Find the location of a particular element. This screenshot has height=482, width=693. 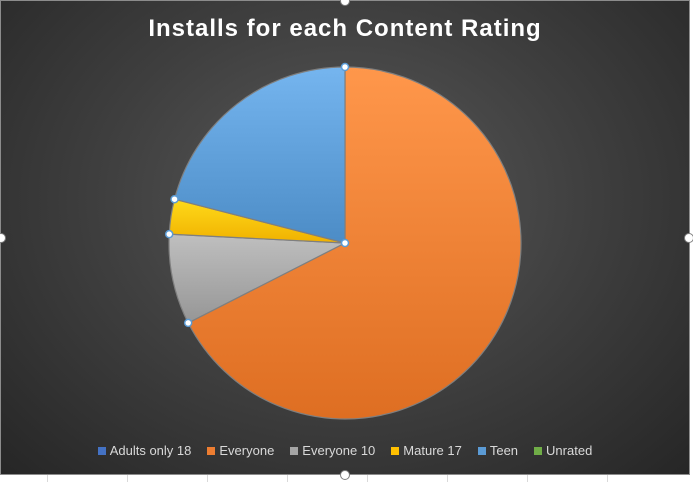

legend-label: Everyone is located at coordinates (247, 450).